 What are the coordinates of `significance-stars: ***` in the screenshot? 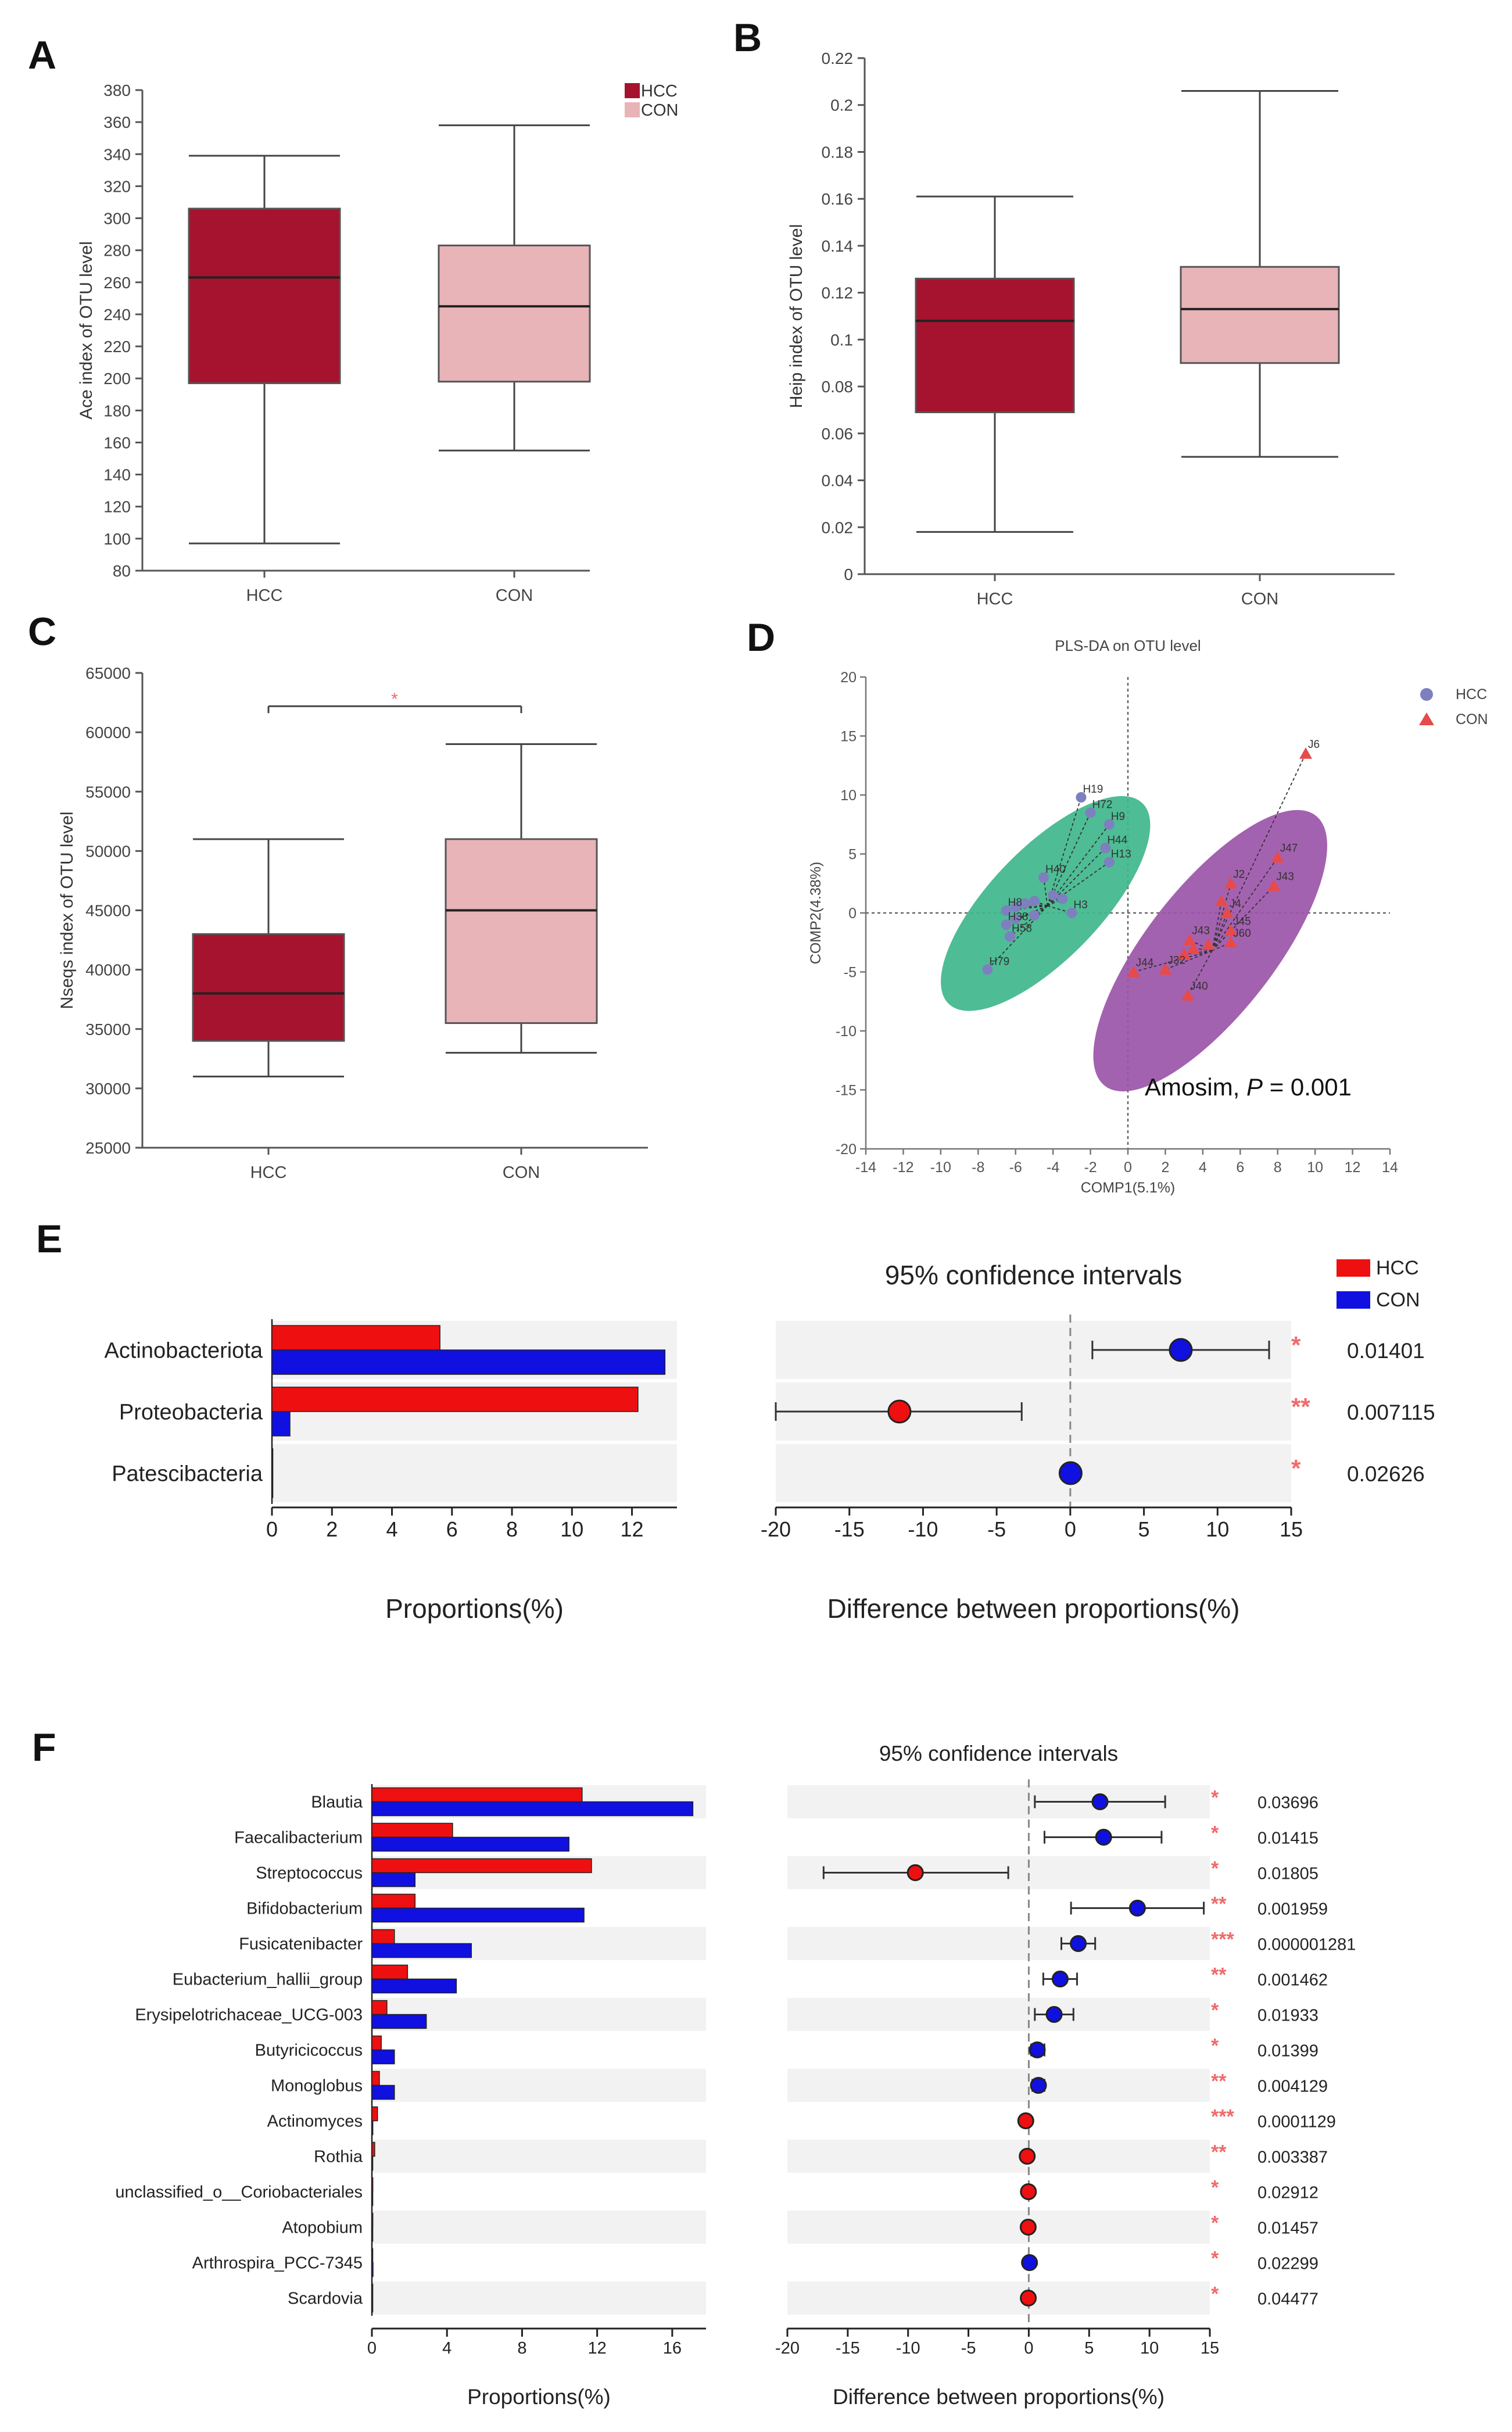 It's located at (1222, 1940).